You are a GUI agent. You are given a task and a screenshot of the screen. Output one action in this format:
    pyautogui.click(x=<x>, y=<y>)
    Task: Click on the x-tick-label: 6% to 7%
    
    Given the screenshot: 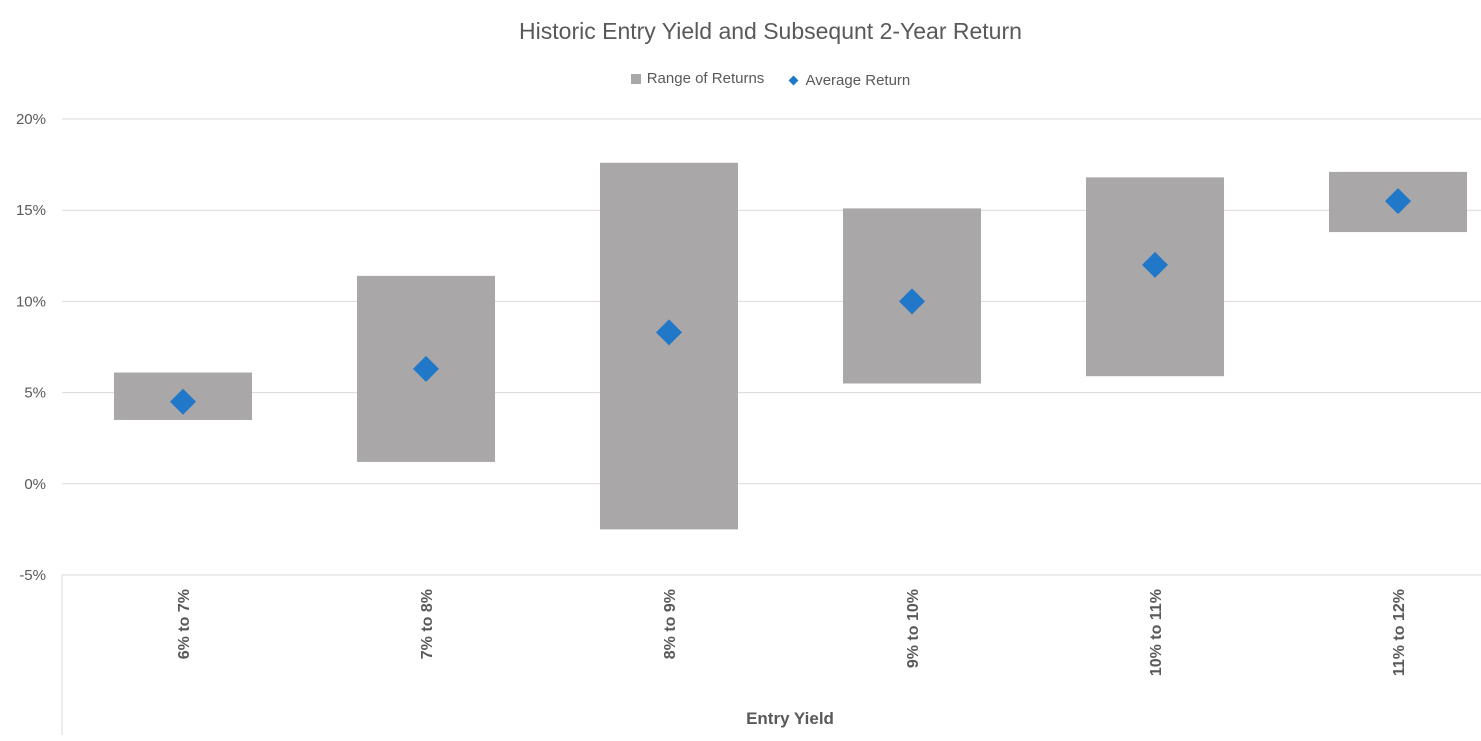 What is the action you would take?
    pyautogui.click(x=184, y=624)
    